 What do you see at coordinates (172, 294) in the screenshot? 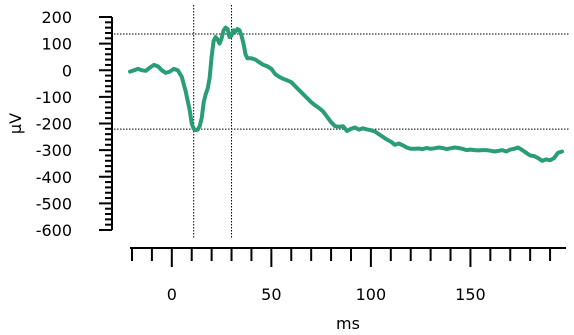
I see `x-tick-label: 0` at bounding box center [172, 294].